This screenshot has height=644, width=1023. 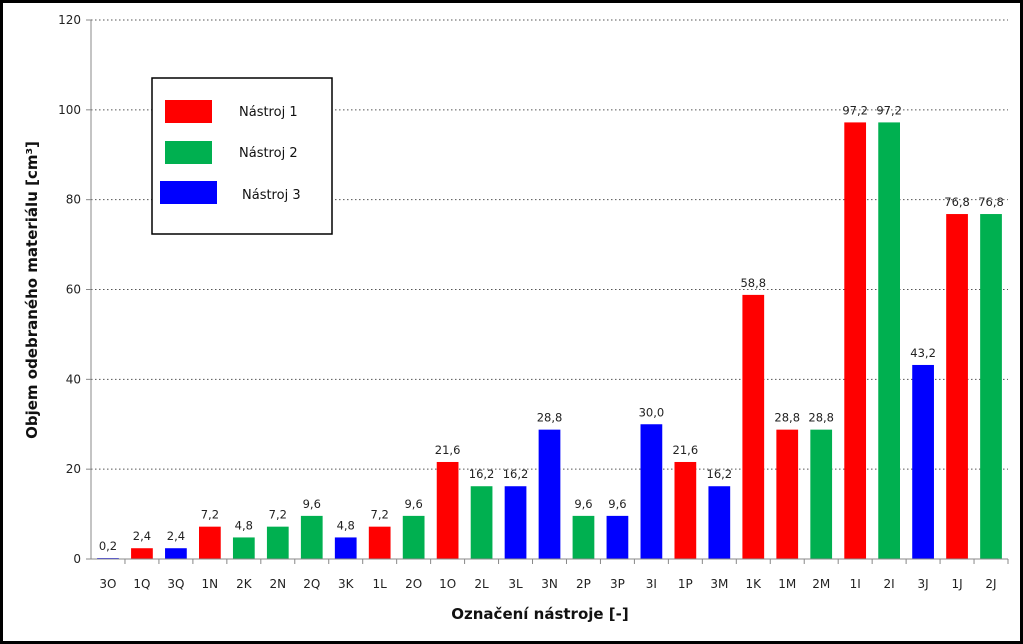 I want to click on x-tick-label: 1J, so click(x=956, y=584).